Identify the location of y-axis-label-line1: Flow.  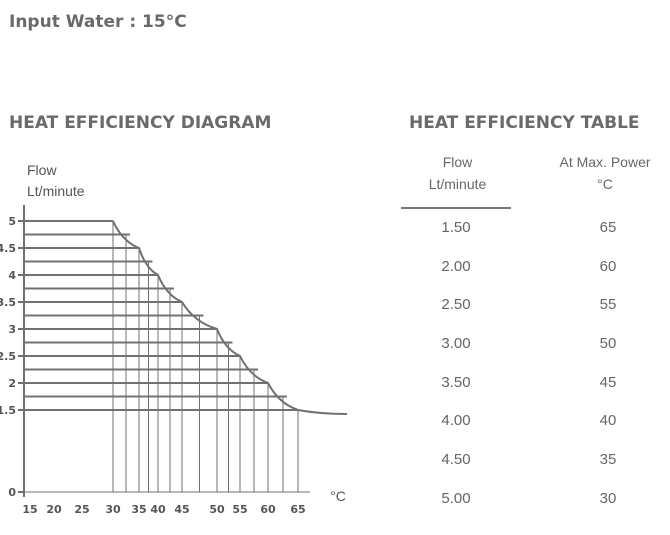
(42, 170).